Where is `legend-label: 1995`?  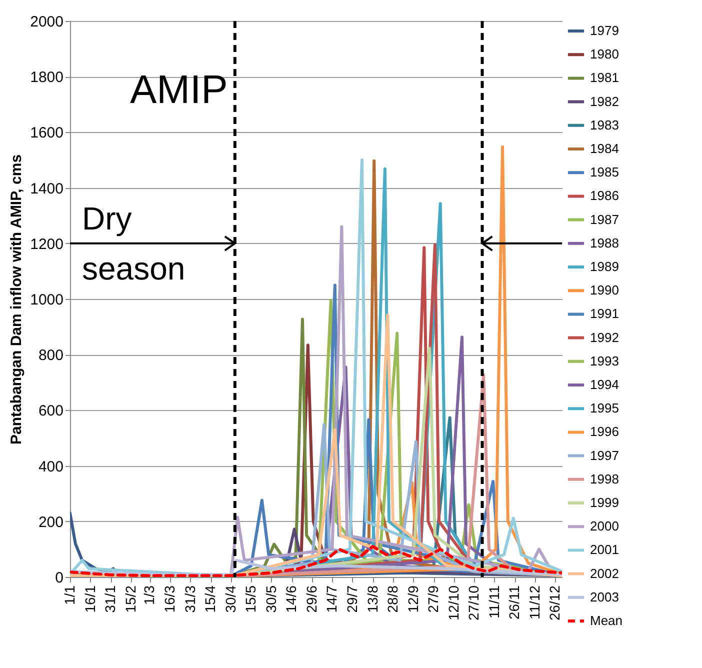 legend-label: 1995 is located at coordinates (604, 408).